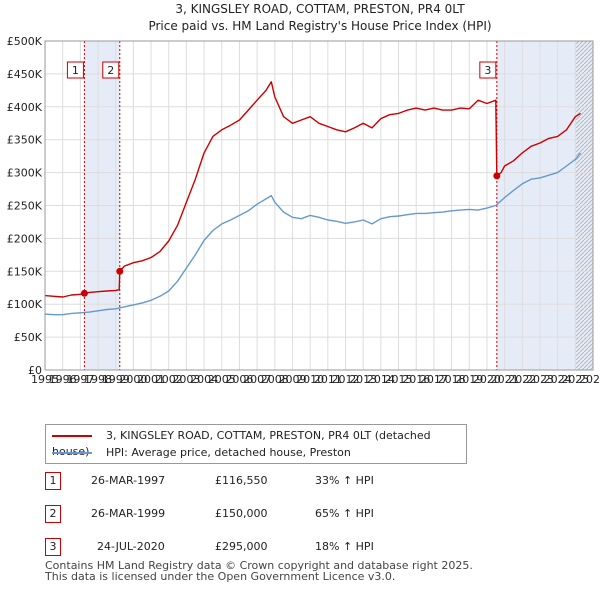 The width and height of the screenshot is (600, 590). I want to click on x-tick-label: 2012, so click(346, 379).